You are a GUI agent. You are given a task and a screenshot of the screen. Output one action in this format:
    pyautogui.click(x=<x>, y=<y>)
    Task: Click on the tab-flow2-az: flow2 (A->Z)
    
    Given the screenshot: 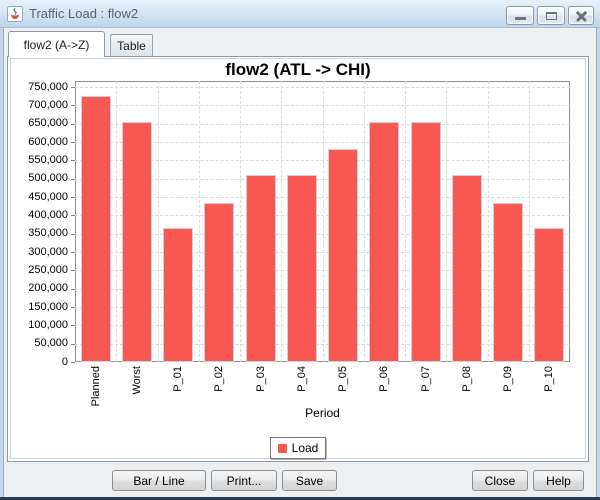 What is the action you would take?
    pyautogui.click(x=56, y=44)
    